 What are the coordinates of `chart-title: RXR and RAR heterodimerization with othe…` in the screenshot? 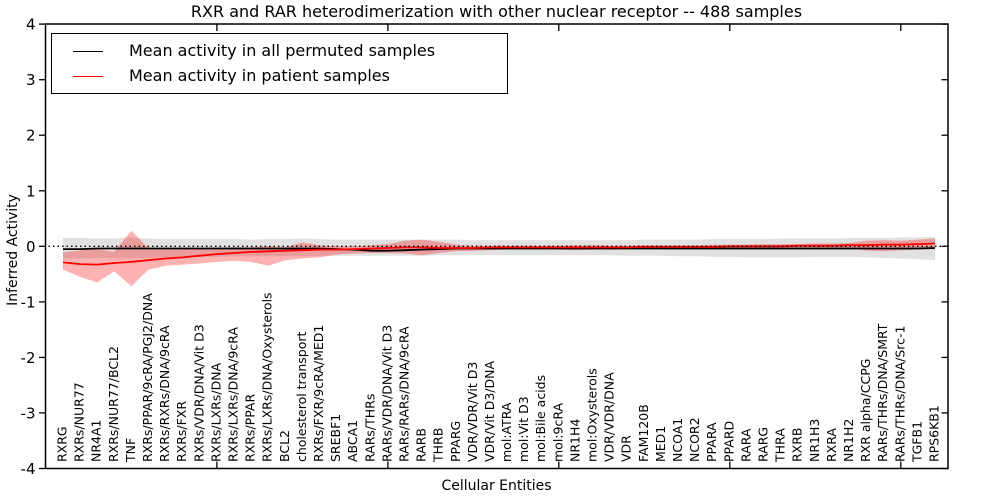 It's located at (496, 11).